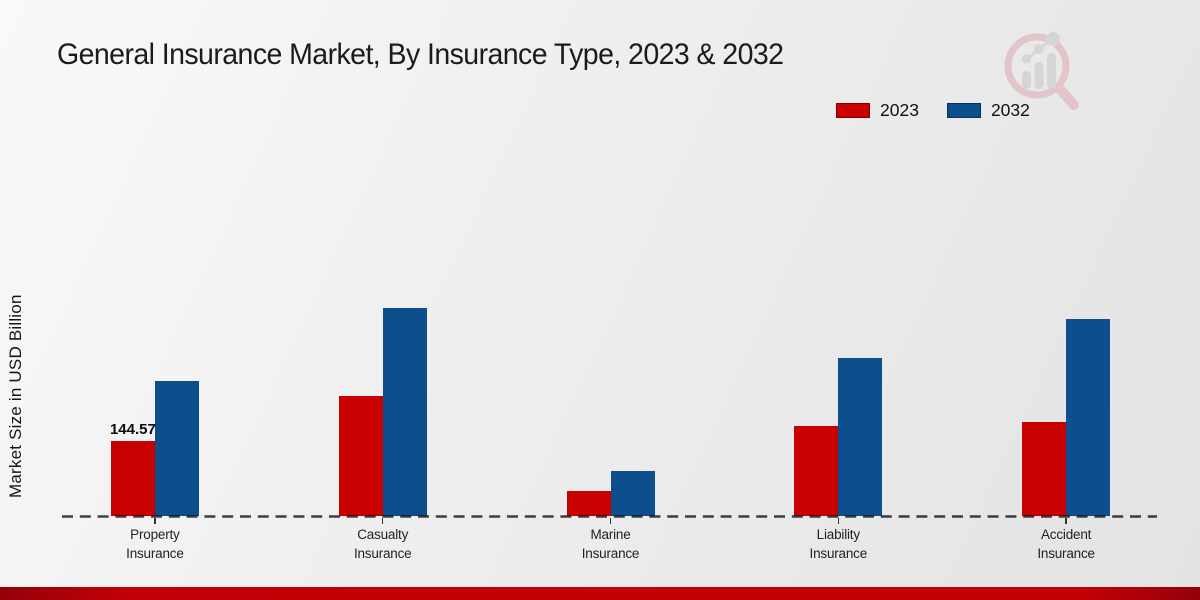 This screenshot has width=1200, height=600. Describe the element at coordinates (1066, 543) in the screenshot. I see `category-label-accident-insurance: Accident Insurance` at that location.